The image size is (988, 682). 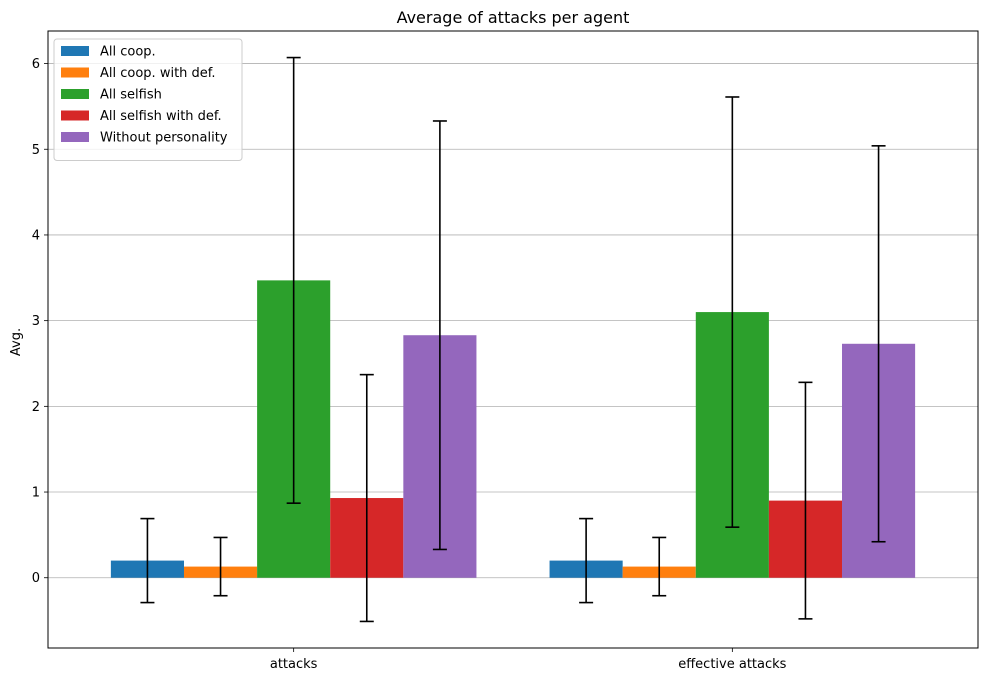 I want to click on x-axis: attacks effective attacks, so click(x=528, y=660).